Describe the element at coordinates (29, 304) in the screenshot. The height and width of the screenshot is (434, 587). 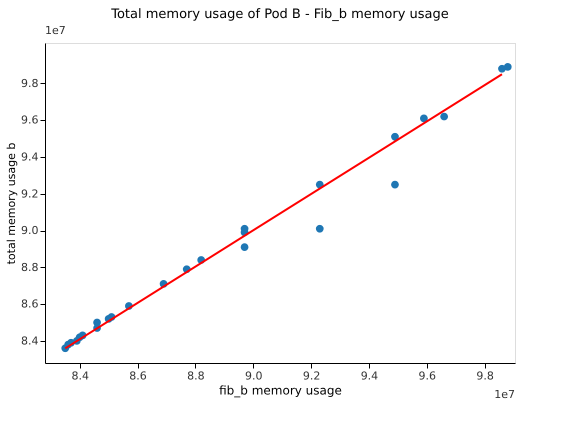
I see `y-tick-label: 8.6` at that location.